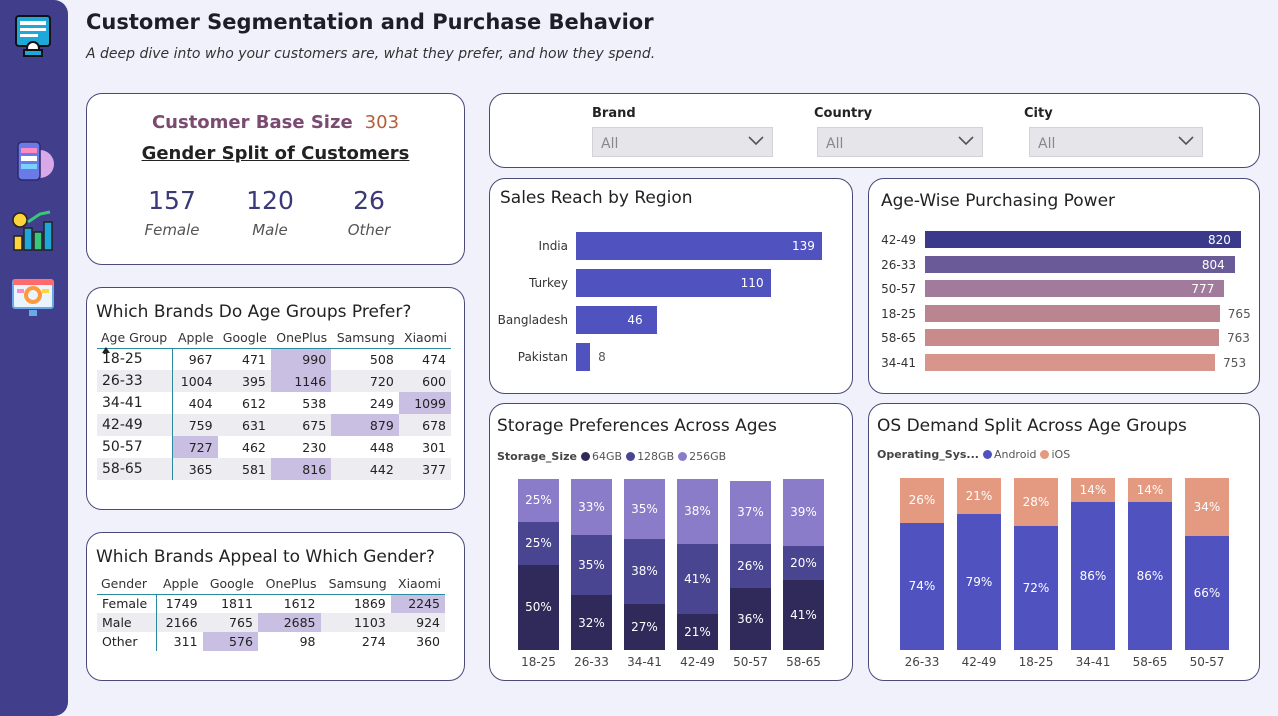 This screenshot has height=716, width=1278. What do you see at coordinates (381, 359) in the screenshot?
I see `table-cell: 508` at bounding box center [381, 359].